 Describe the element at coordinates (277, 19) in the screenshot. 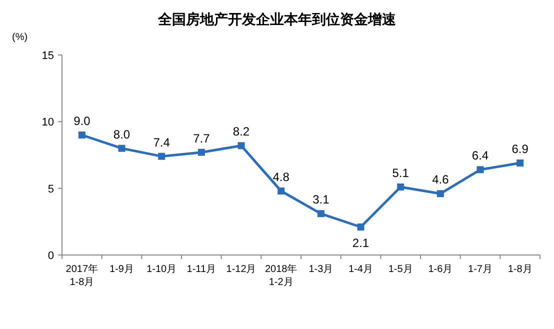

I see `chart-title: 全国房地产开发企业本年到位资金增速` at that location.